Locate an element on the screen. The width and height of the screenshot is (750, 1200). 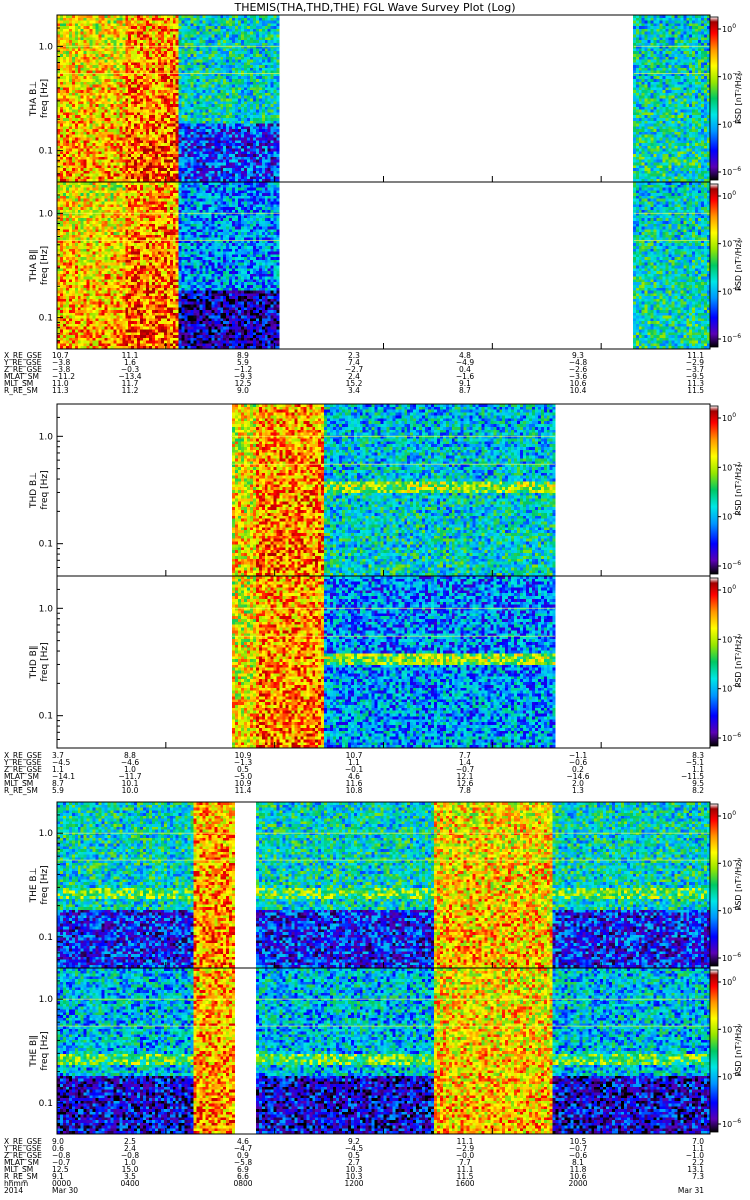
ephemeris-value: −13.4 is located at coordinates (130, 376).